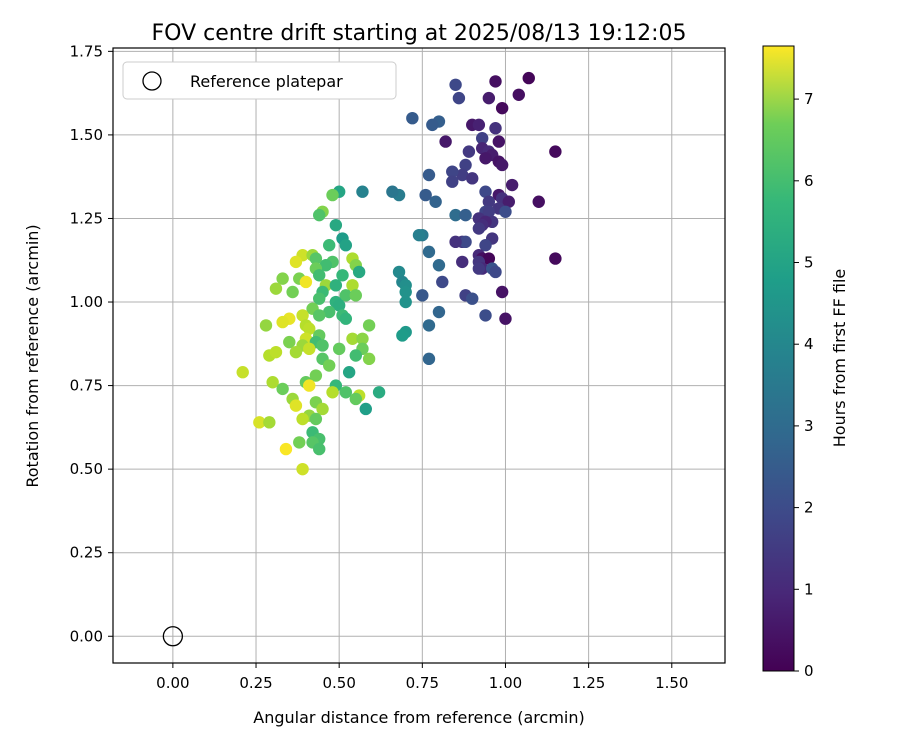  I want to click on y-tick-label: 0.25, so click(86, 553).